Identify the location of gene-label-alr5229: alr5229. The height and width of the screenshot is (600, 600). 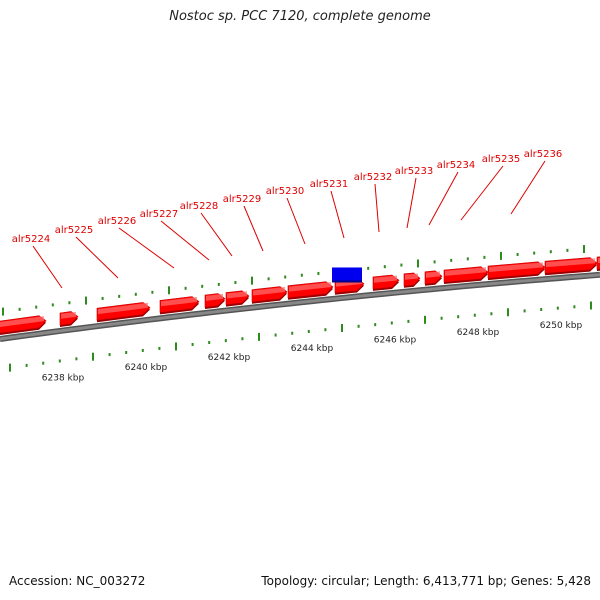
(242, 199).